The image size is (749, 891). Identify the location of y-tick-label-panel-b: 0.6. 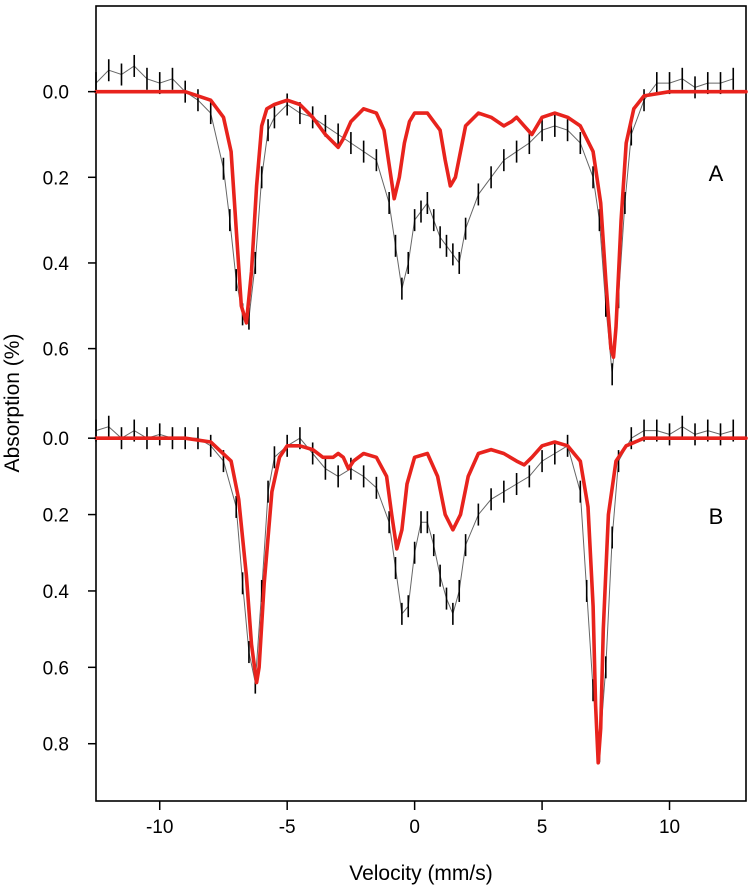
(56, 668).